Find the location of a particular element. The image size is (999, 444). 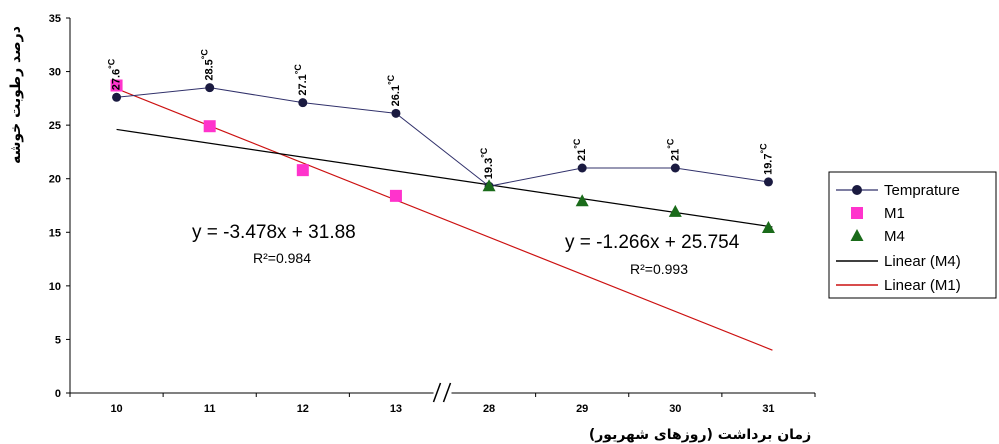

x-tick-label: 28 is located at coordinates (489, 409).